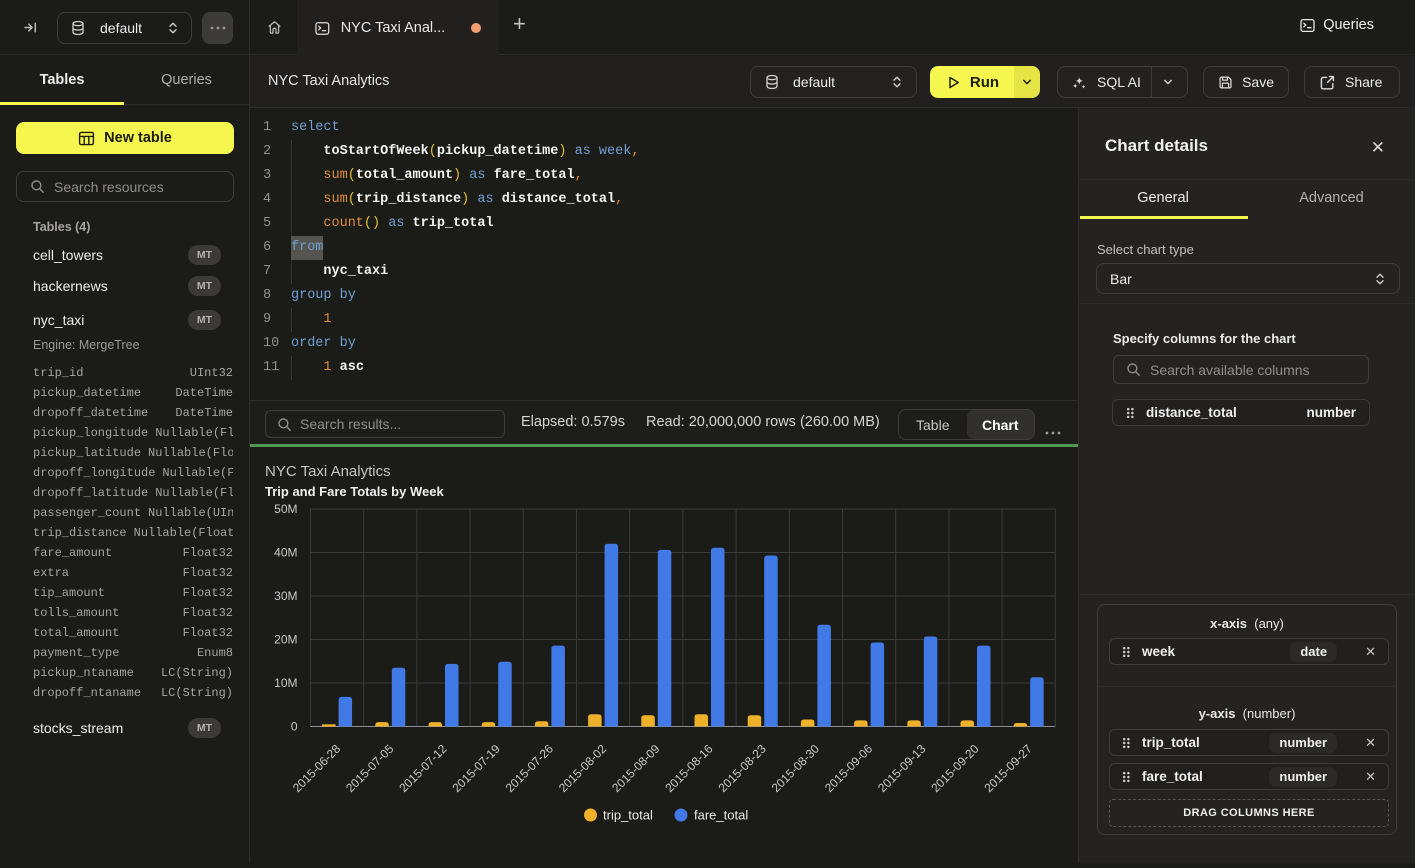  Describe the element at coordinates (628, 815) in the screenshot. I see `svg-text: trip_total` at that location.